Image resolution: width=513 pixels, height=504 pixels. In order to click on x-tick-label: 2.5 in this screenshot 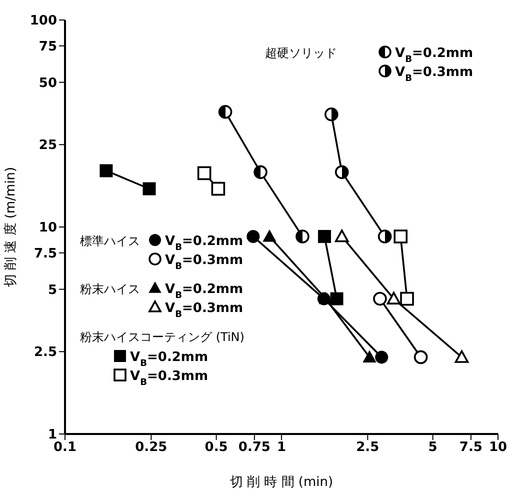, I will do `click(368, 448)`.